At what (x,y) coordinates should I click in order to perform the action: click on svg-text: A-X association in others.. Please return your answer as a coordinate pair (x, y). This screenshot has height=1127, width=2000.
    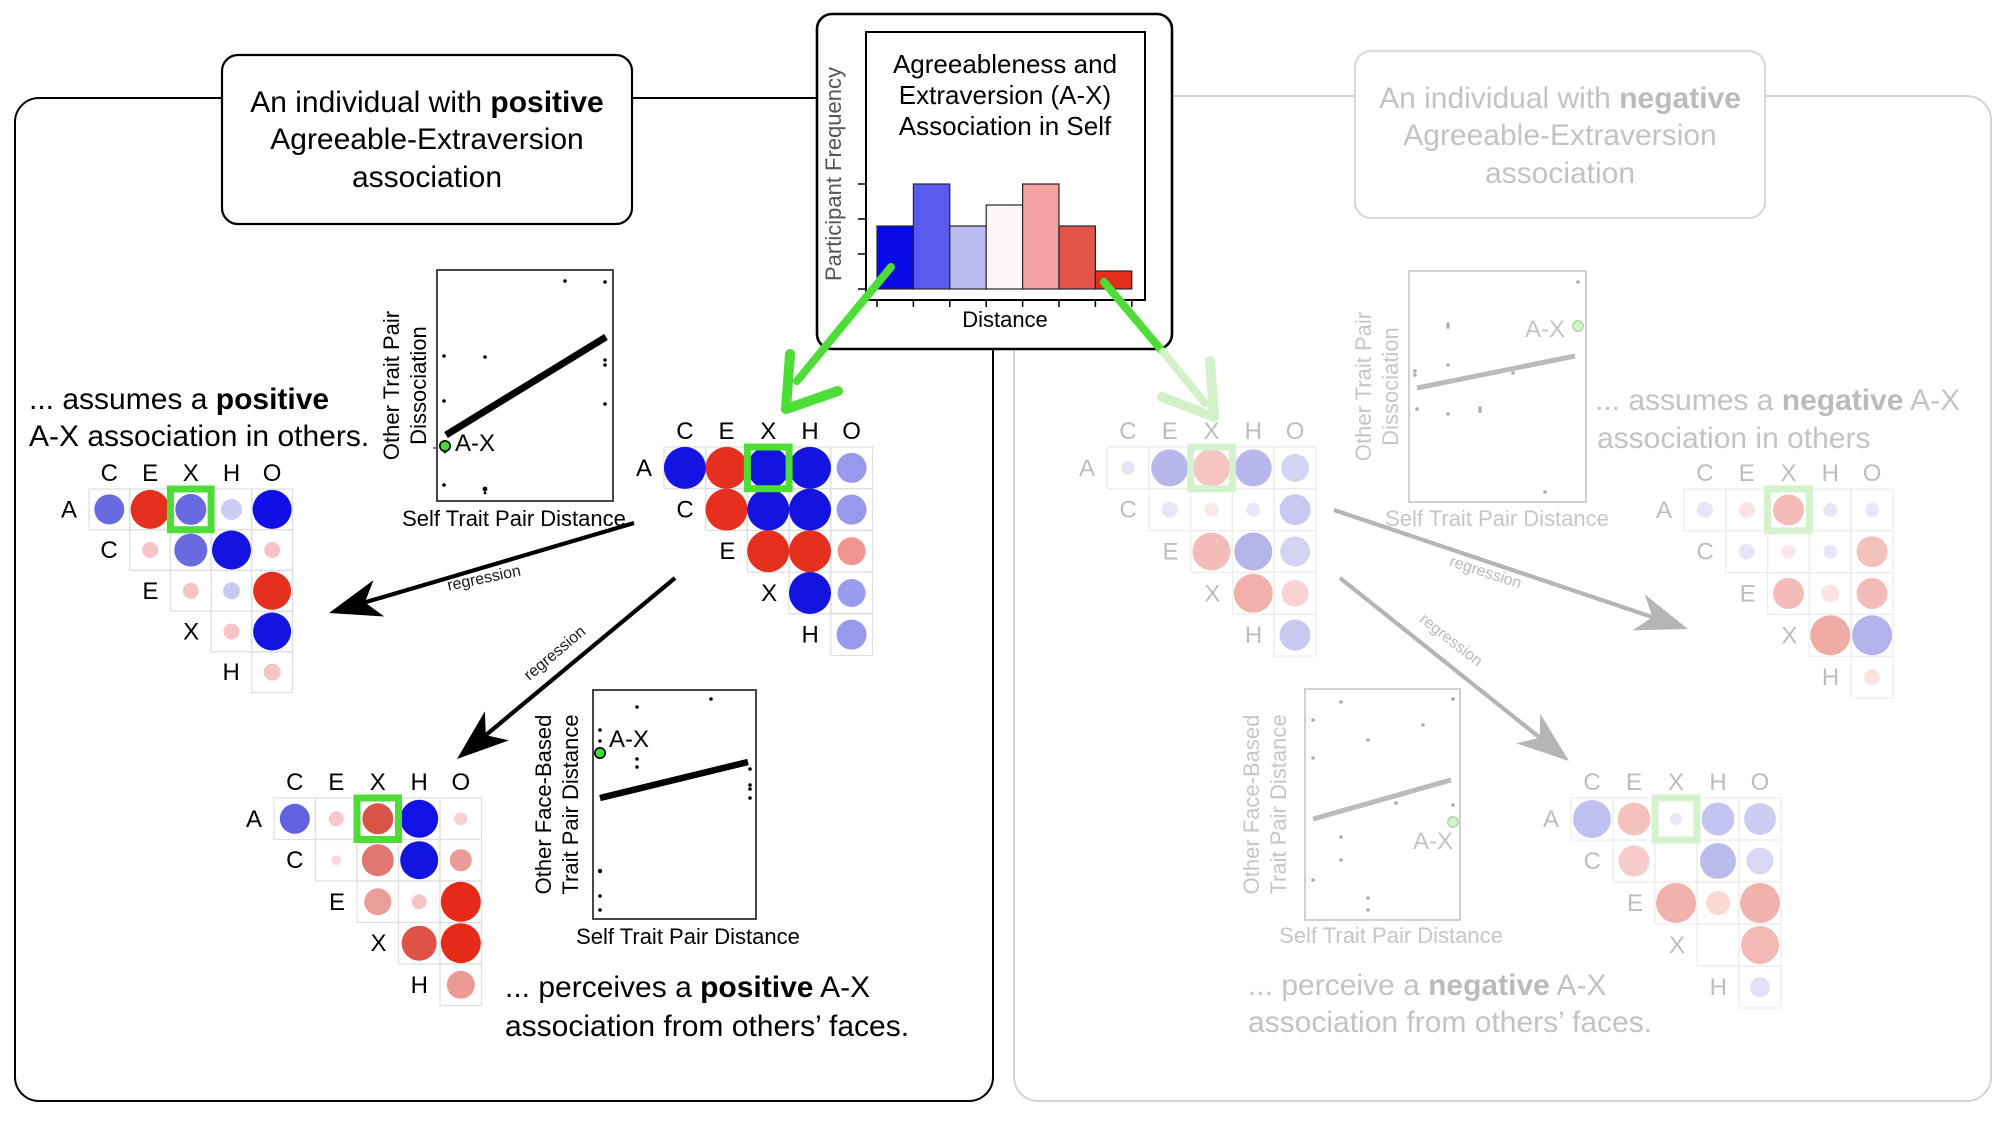
    Looking at the image, I should click on (199, 436).